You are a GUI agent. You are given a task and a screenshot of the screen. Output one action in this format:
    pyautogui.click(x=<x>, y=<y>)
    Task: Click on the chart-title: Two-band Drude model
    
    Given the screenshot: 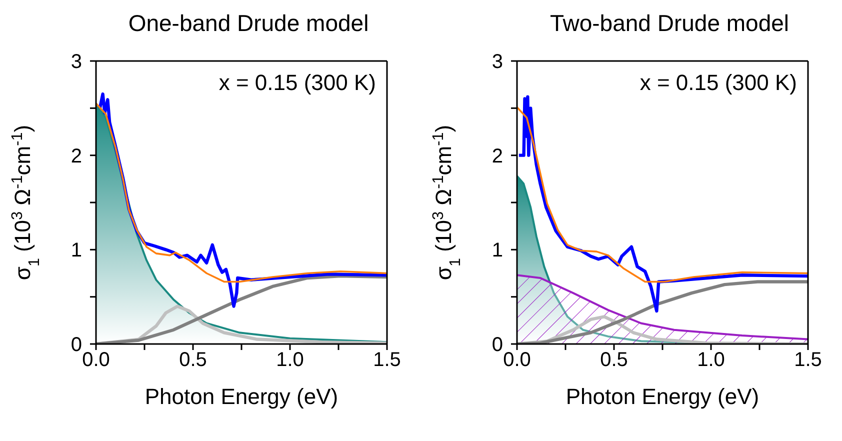 What is the action you would take?
    pyautogui.click(x=669, y=23)
    